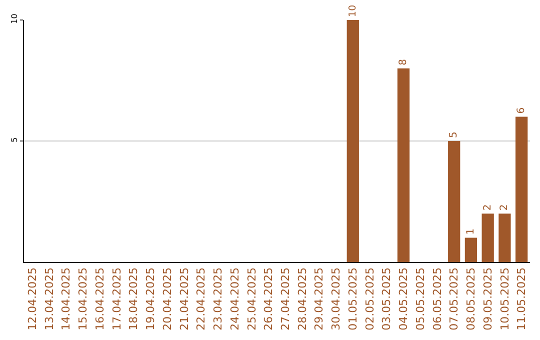 This screenshot has height=340, width=540. I want to click on x-tick-label: 29.04.2025, so click(319, 298).